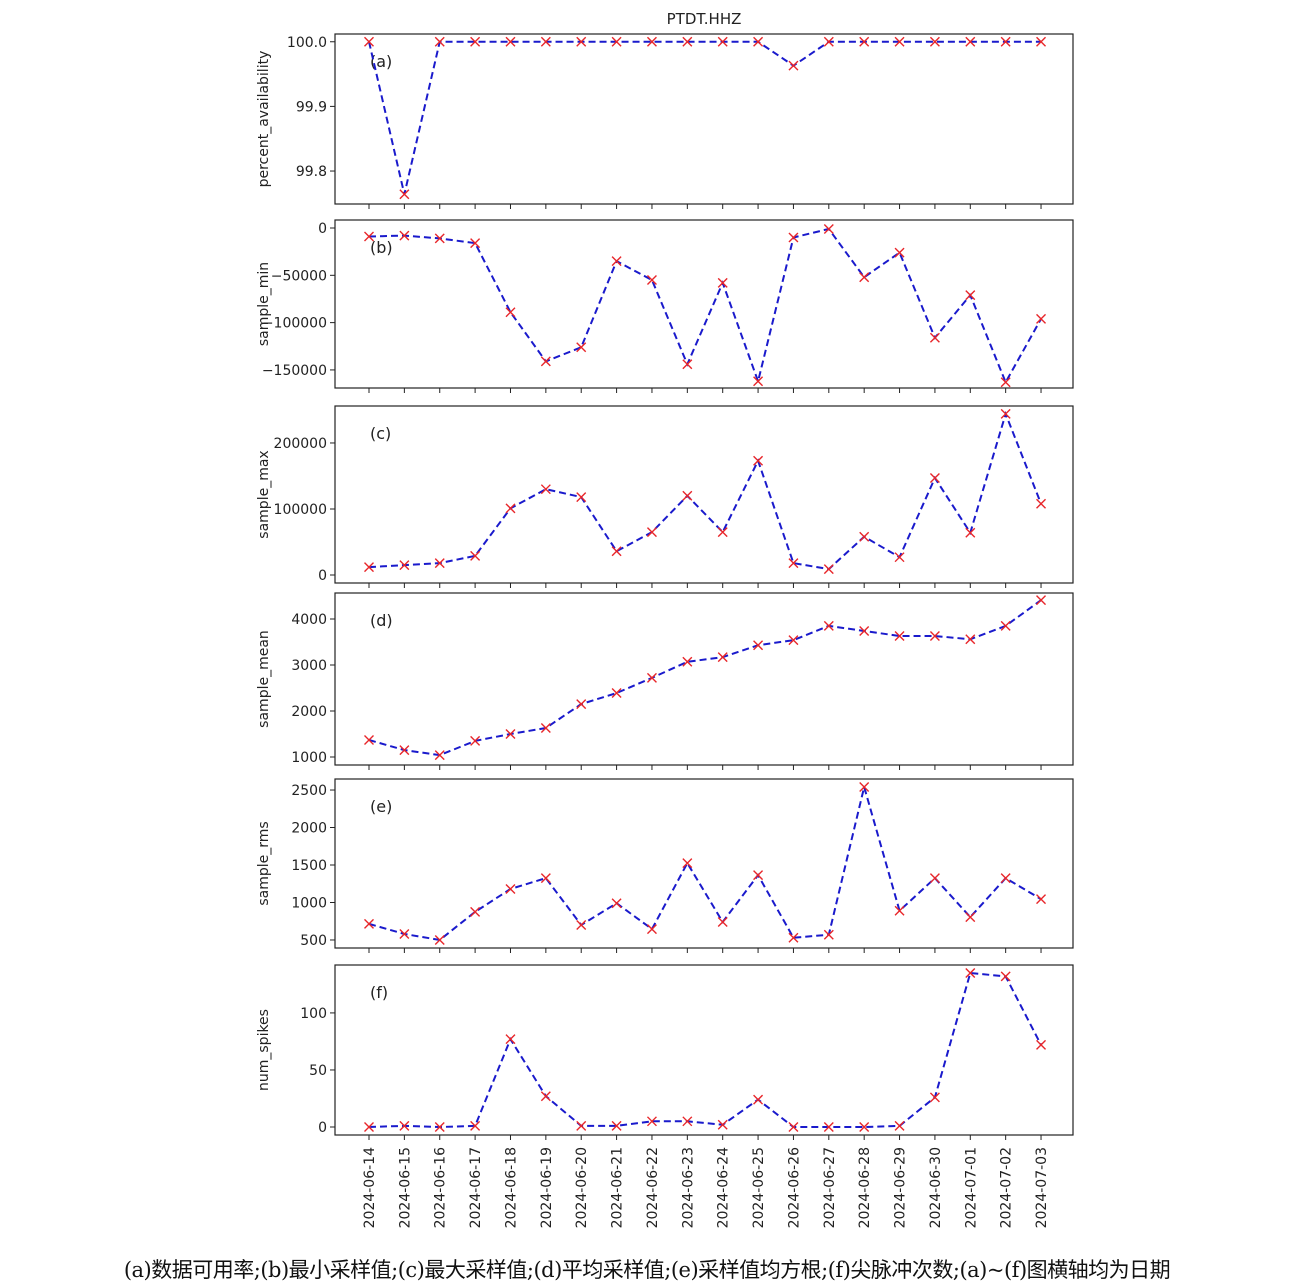 The image size is (1294, 1288). I want to click on y-tick-label: −150000, so click(294, 371).